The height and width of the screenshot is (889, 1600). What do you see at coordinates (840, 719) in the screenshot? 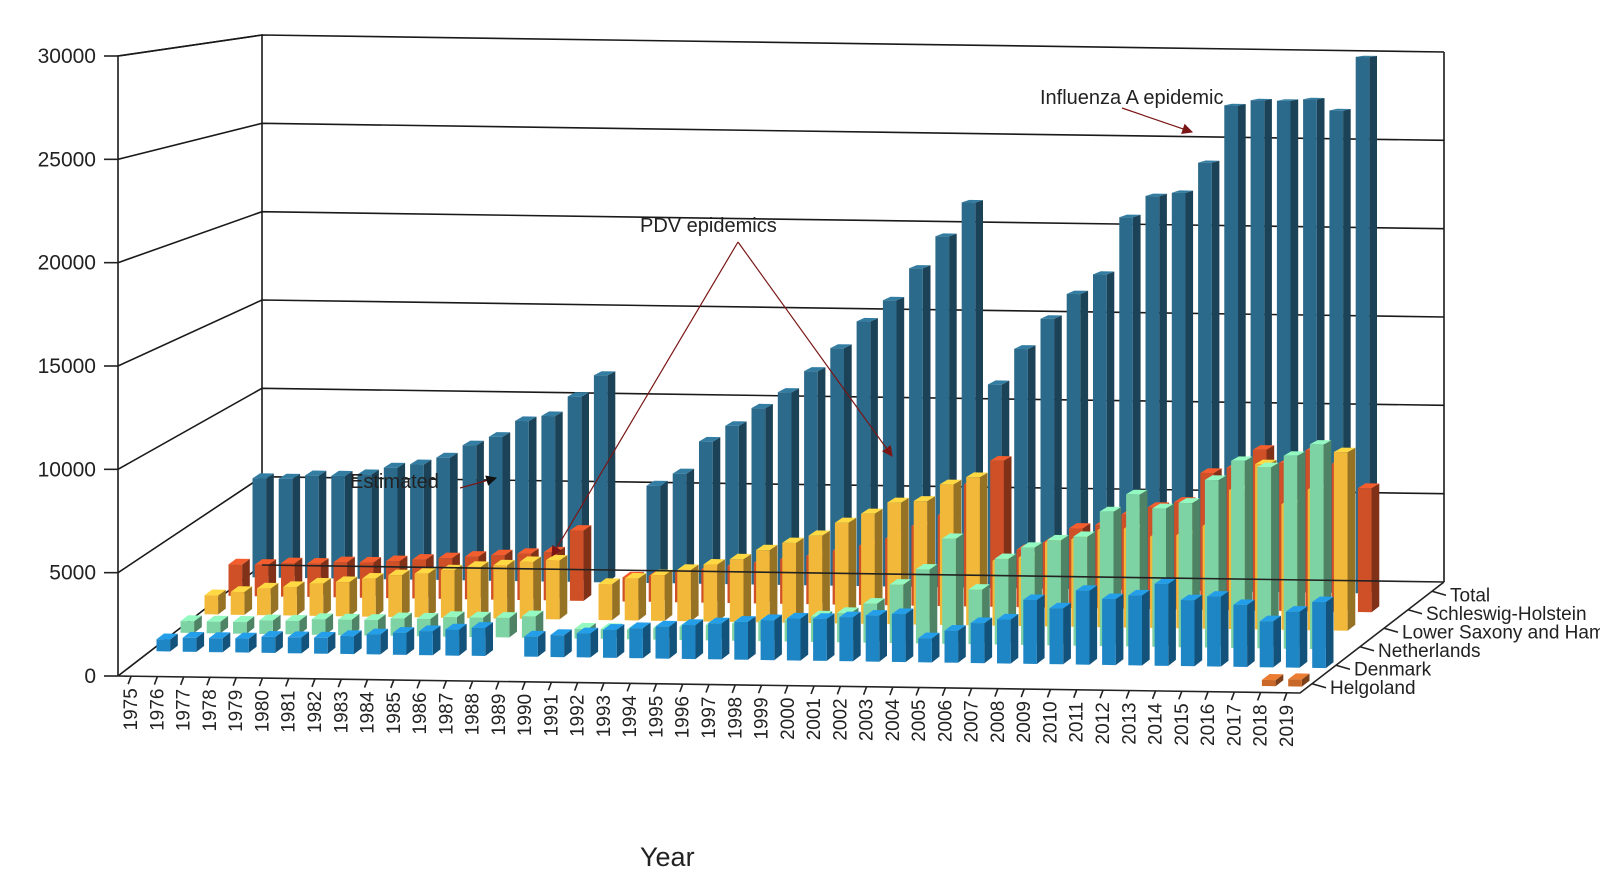
I see `x-tick-label: 2002` at bounding box center [840, 719].